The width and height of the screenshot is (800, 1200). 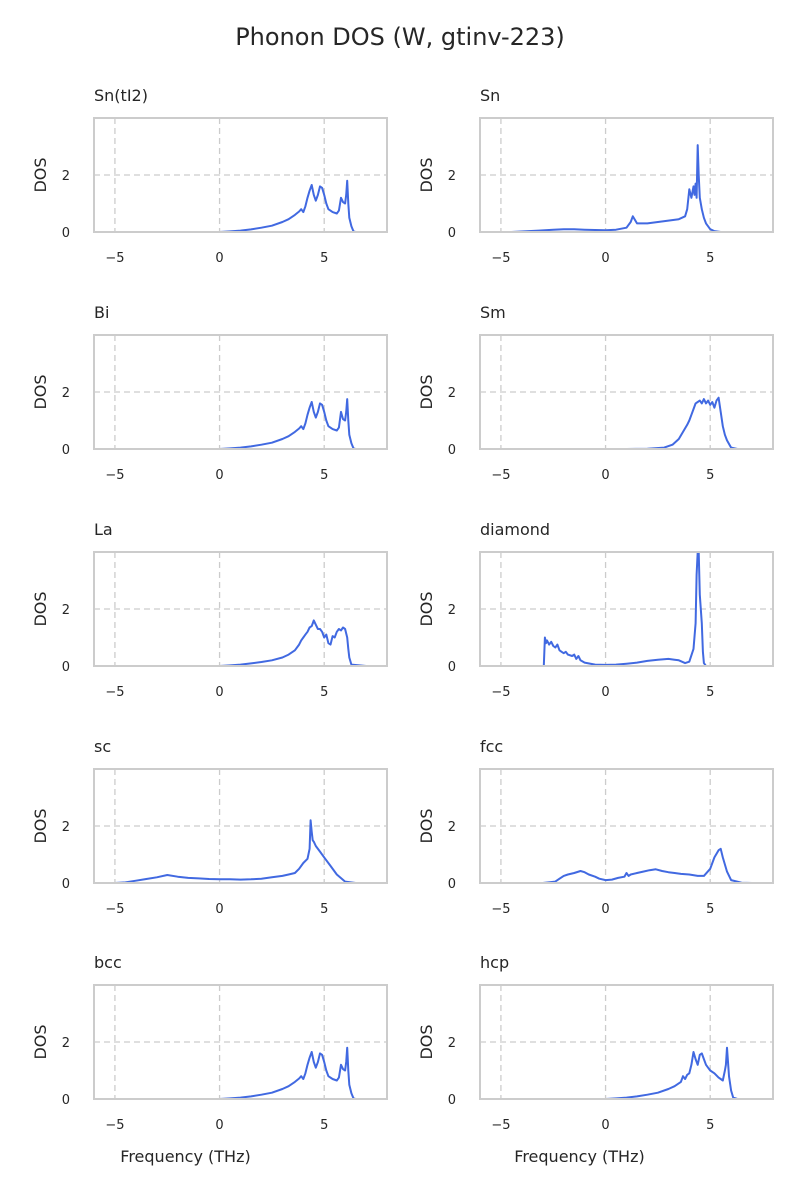 I want to click on panel-title: sc, so click(x=102, y=746).